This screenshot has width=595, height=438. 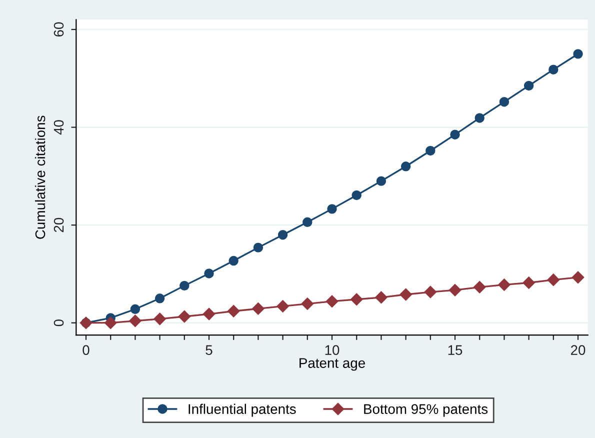 What do you see at coordinates (209, 350) in the screenshot?
I see `x-tick-label: 5` at bounding box center [209, 350].